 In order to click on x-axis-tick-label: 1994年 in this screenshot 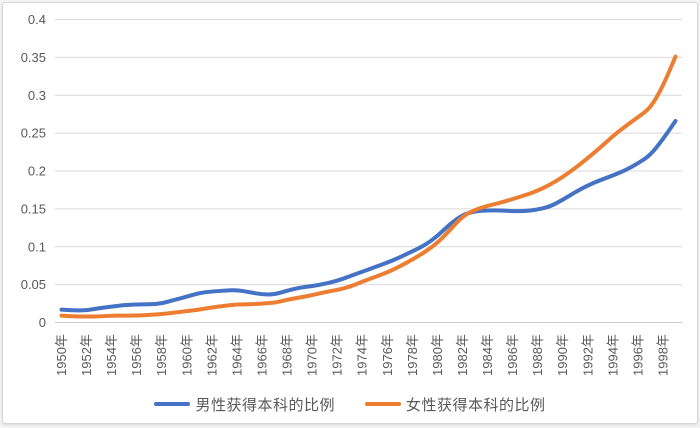, I will do `click(612, 355)`.